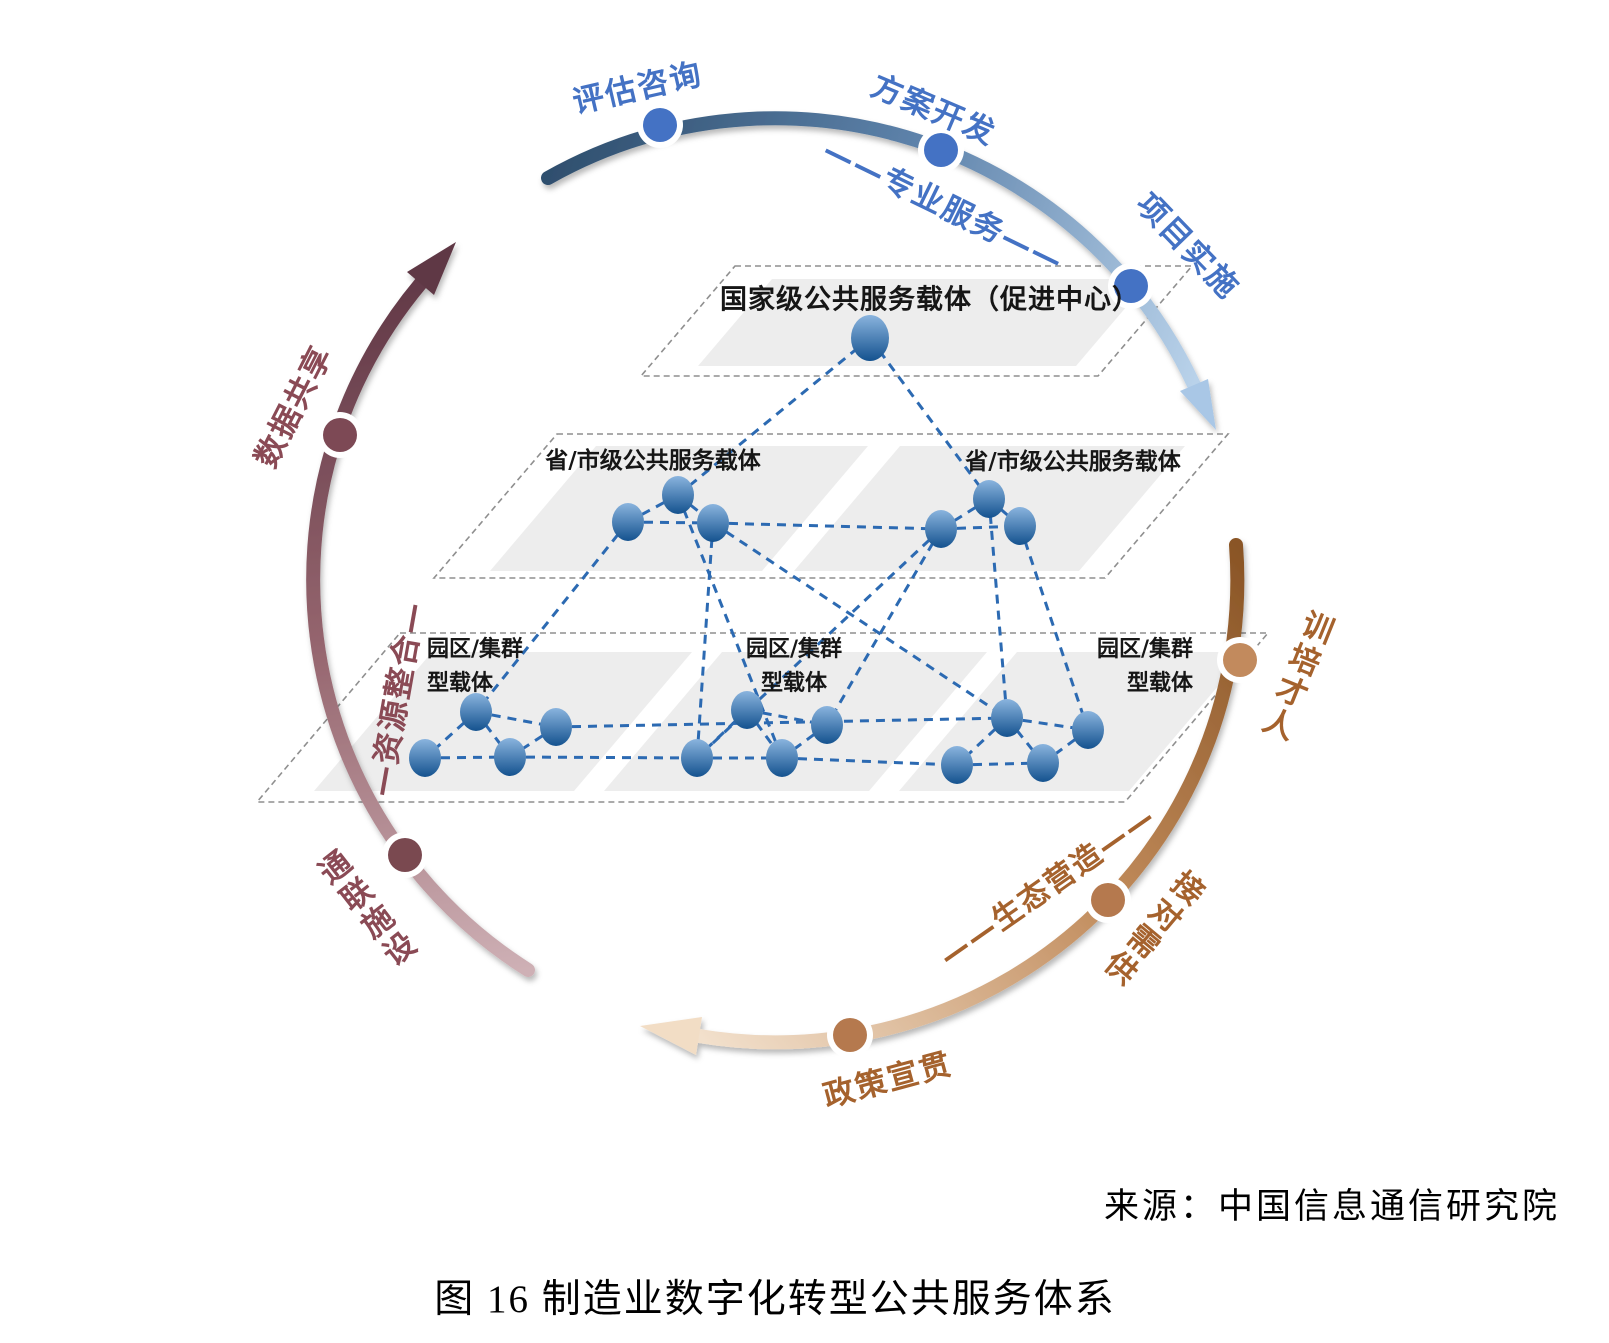 The height and width of the screenshot is (1343, 1609). What do you see at coordinates (850, 1035) in the screenshot?
I see `ring-dot-policy` at bounding box center [850, 1035].